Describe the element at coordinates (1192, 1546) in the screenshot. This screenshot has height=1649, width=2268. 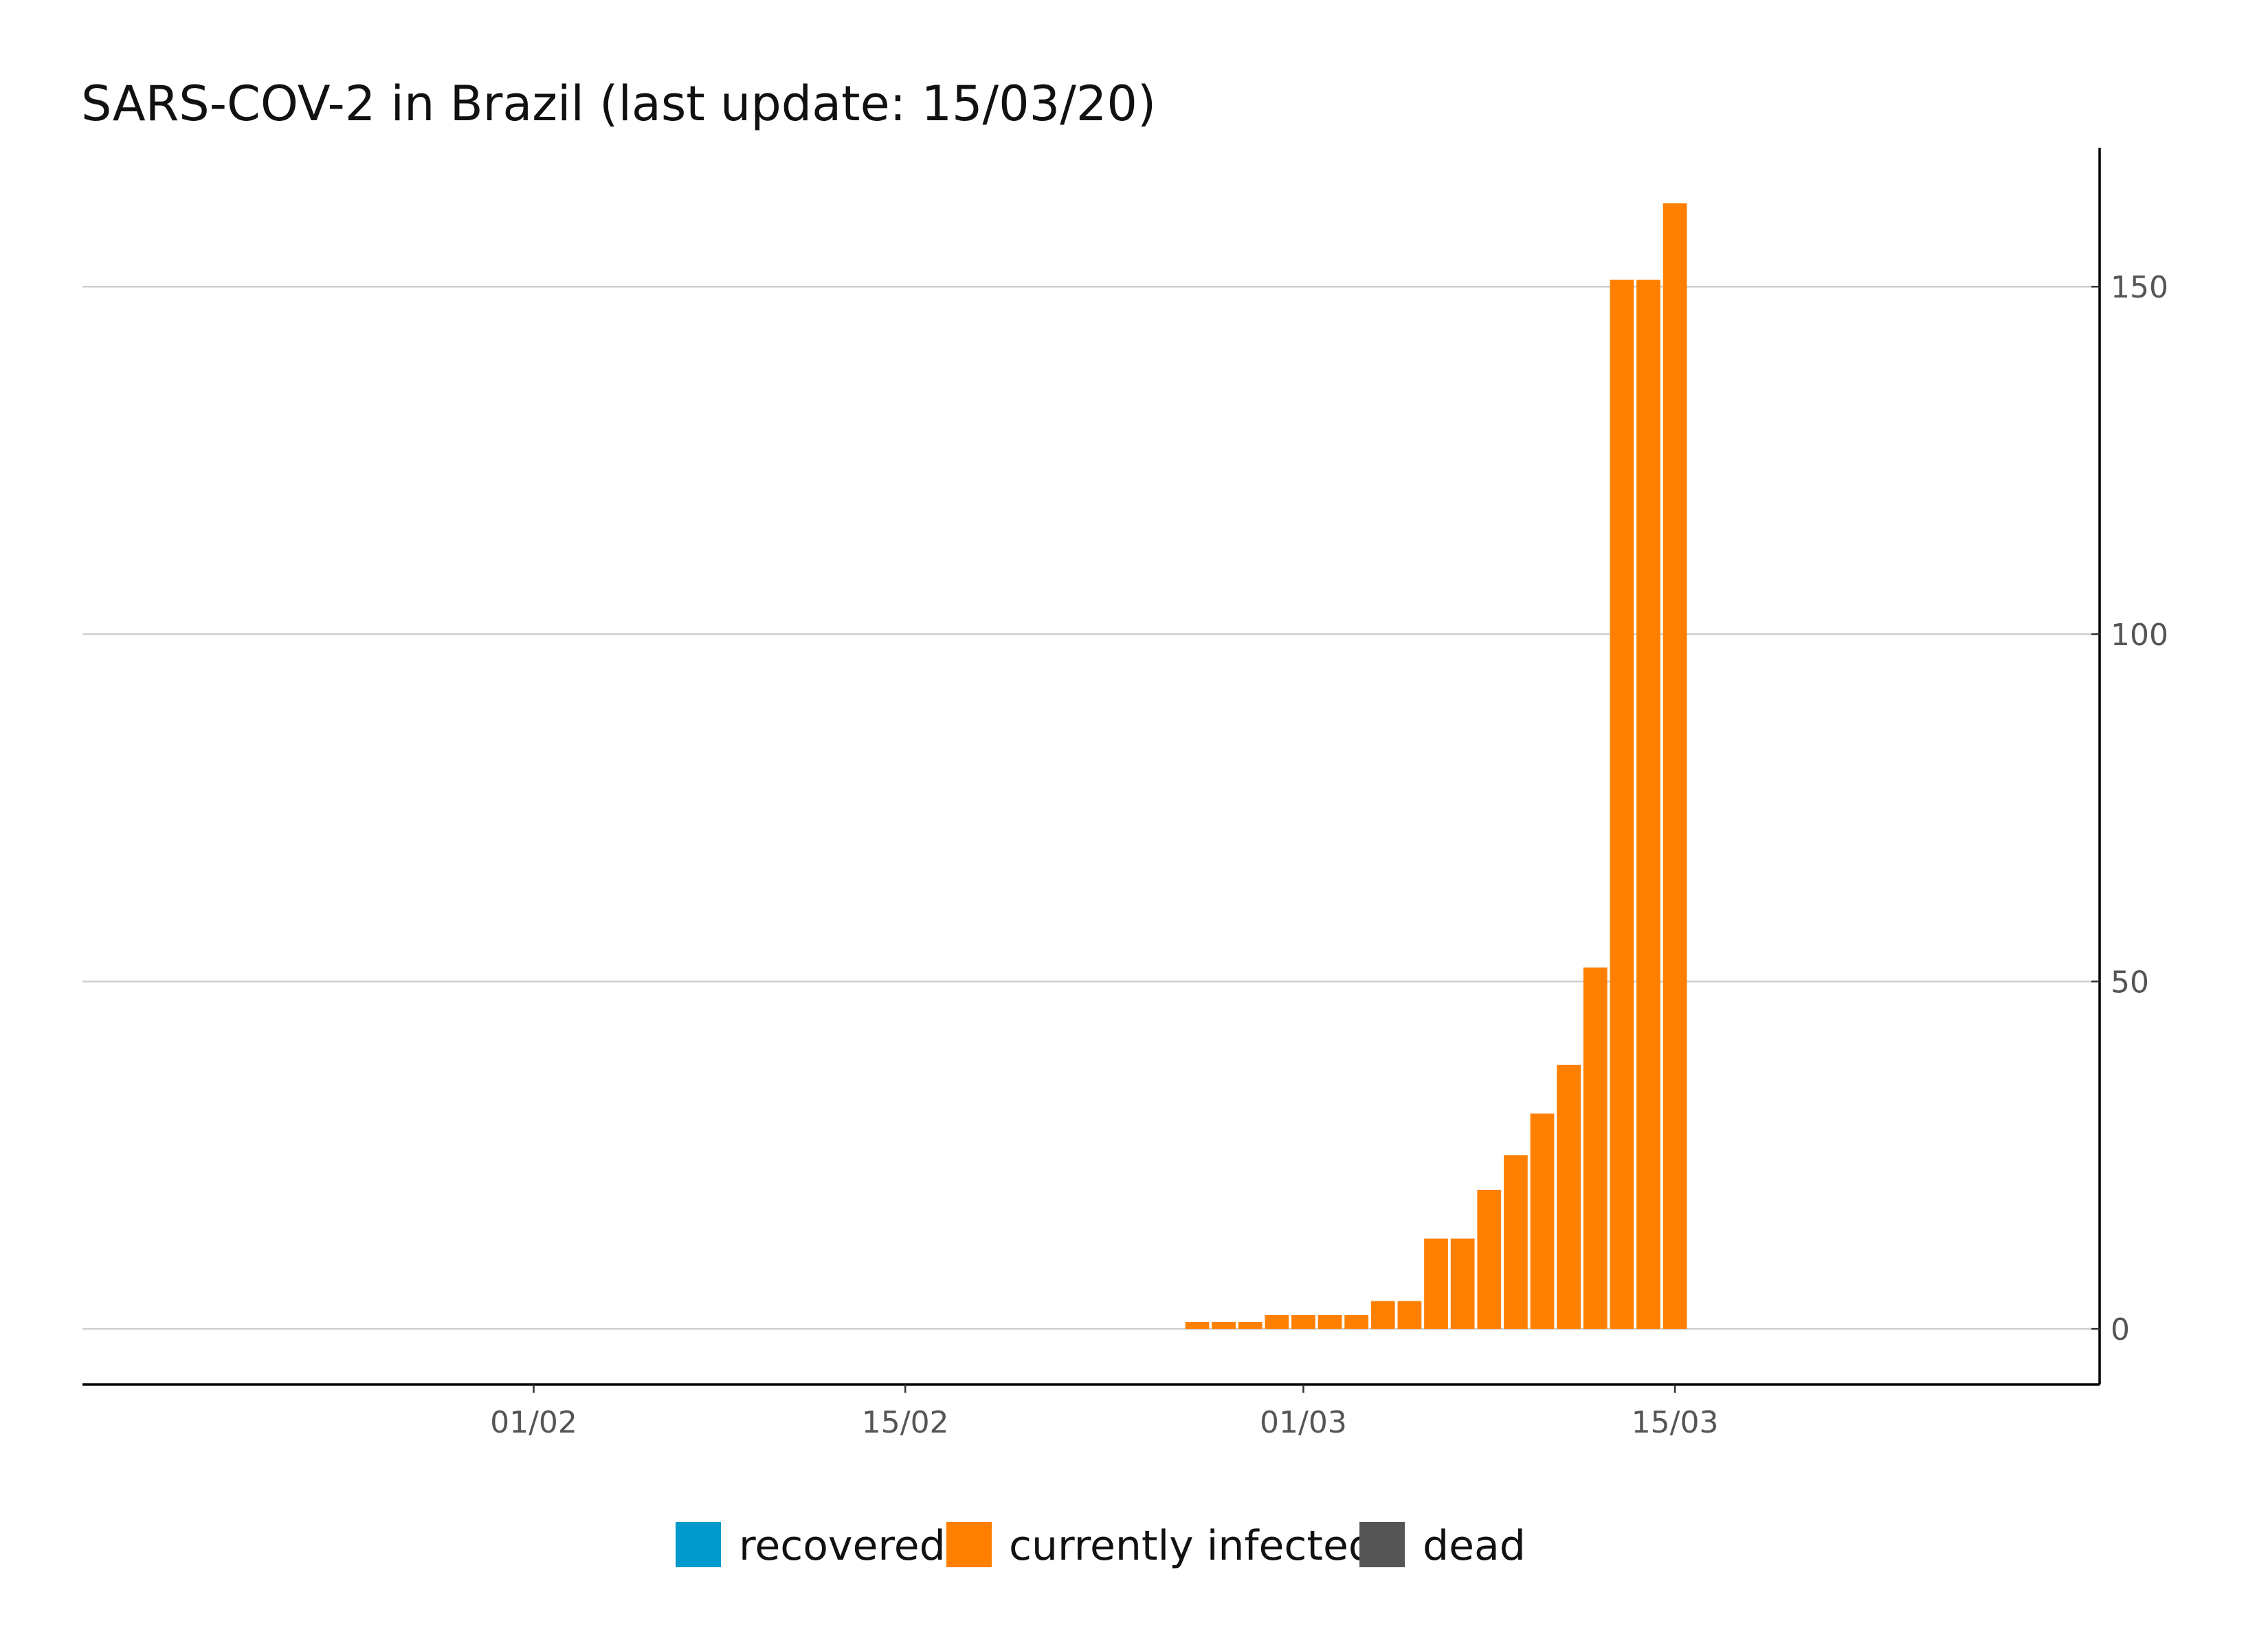
I see `legend-label-currently-infected: currently infected` at that location.